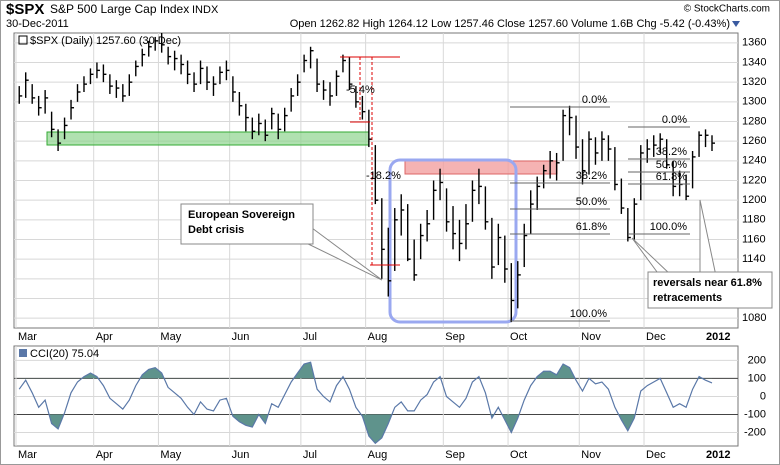 The width and height of the screenshot is (780, 465). Describe the element at coordinates (763, 396) in the screenshot. I see `y-tick-label: 0` at that location.